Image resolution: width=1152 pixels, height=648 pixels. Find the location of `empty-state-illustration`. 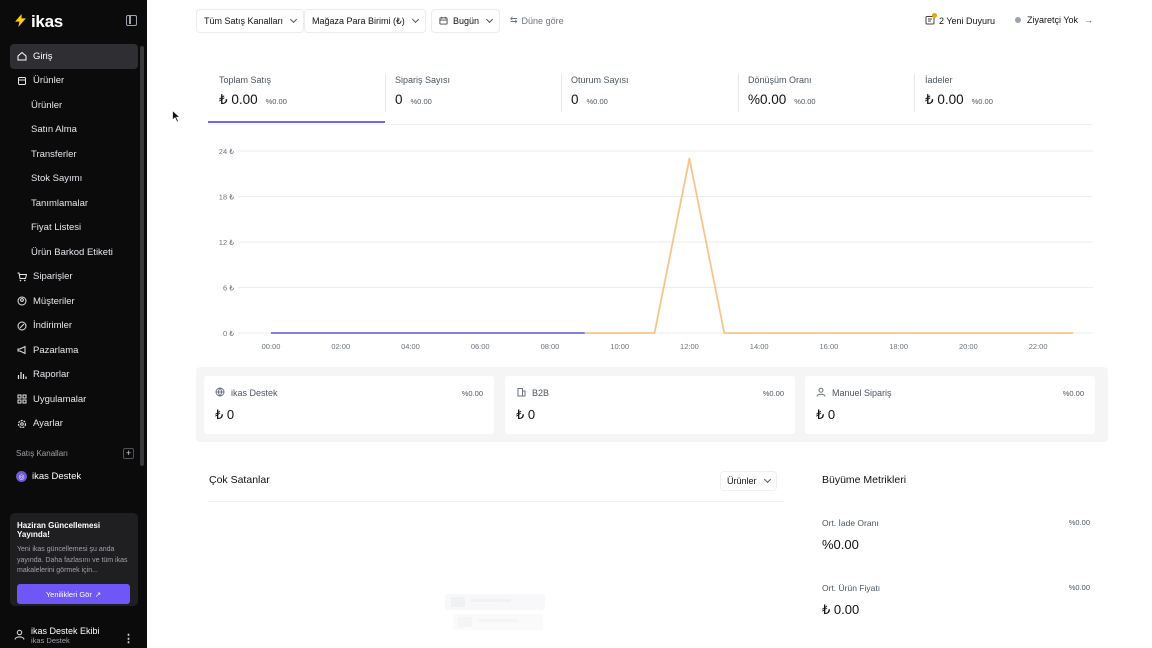

empty-state-illustration is located at coordinates (495, 612).